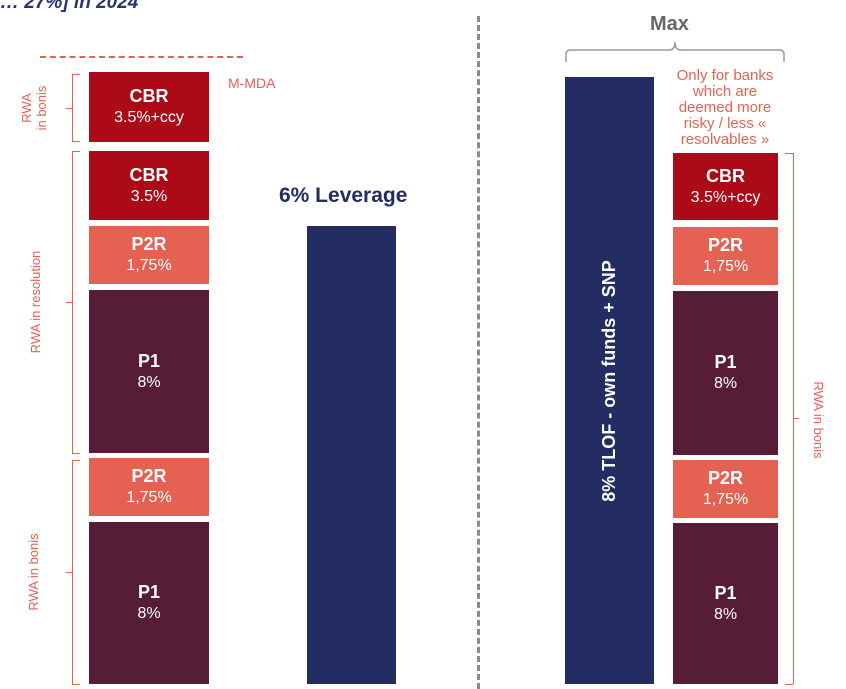 The image size is (846, 689). What do you see at coordinates (141, 57) in the screenshot?
I see `m-mda-dashed-line` at bounding box center [141, 57].